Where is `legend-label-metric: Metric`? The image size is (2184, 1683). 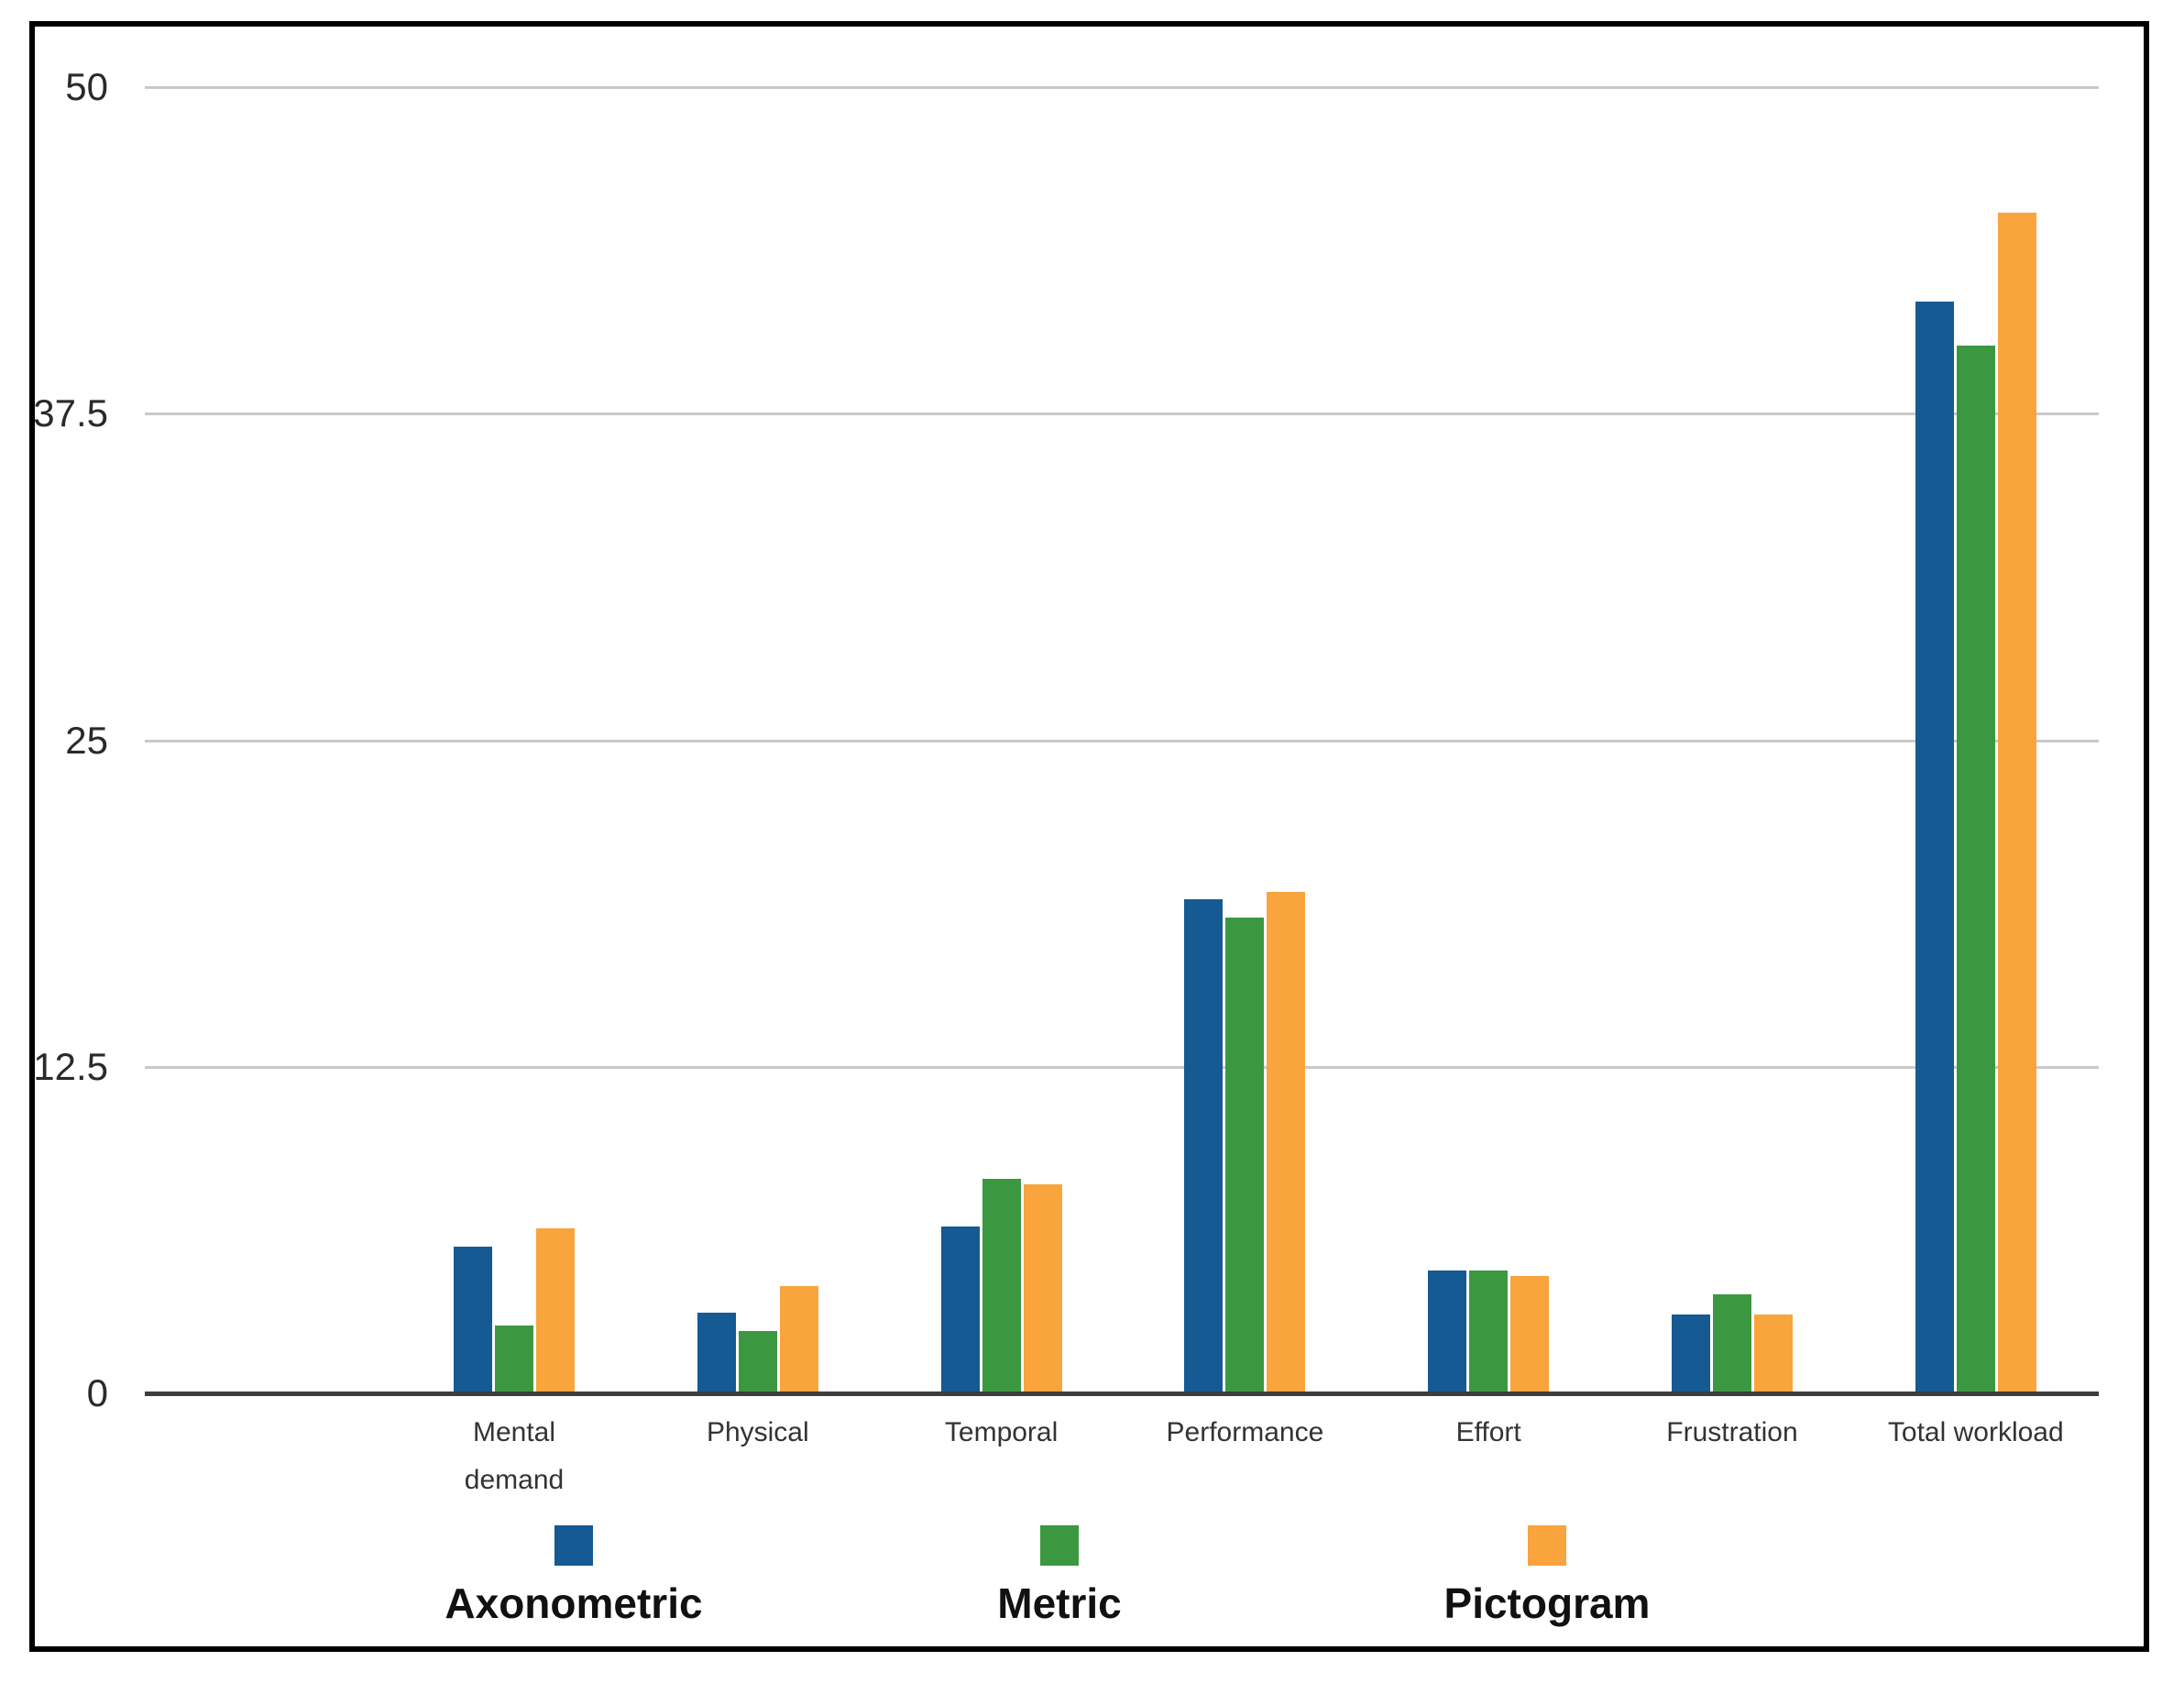
legend-label-metric: Metric is located at coordinates (1059, 1603).